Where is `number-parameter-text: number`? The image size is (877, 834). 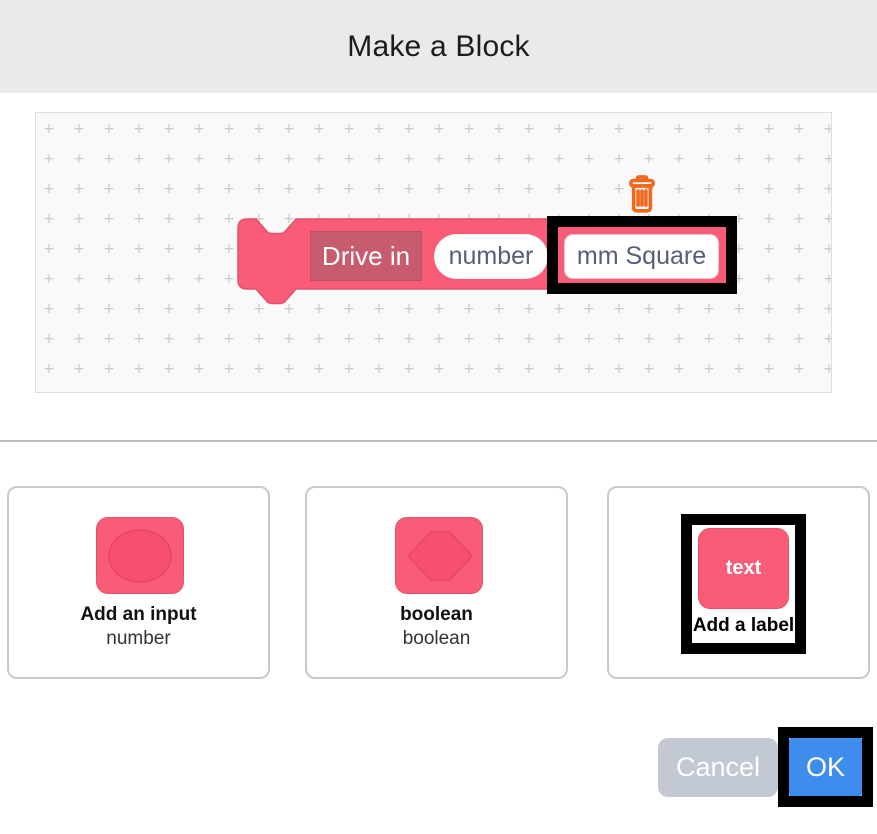 number-parameter-text: number is located at coordinates (491, 256).